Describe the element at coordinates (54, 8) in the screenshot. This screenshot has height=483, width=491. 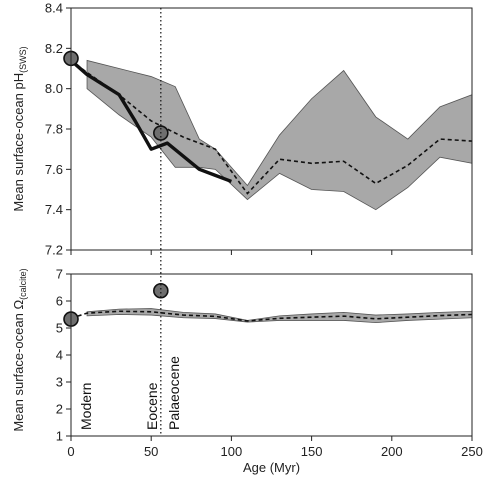
I see `y-tick-label: 8.4` at that location.